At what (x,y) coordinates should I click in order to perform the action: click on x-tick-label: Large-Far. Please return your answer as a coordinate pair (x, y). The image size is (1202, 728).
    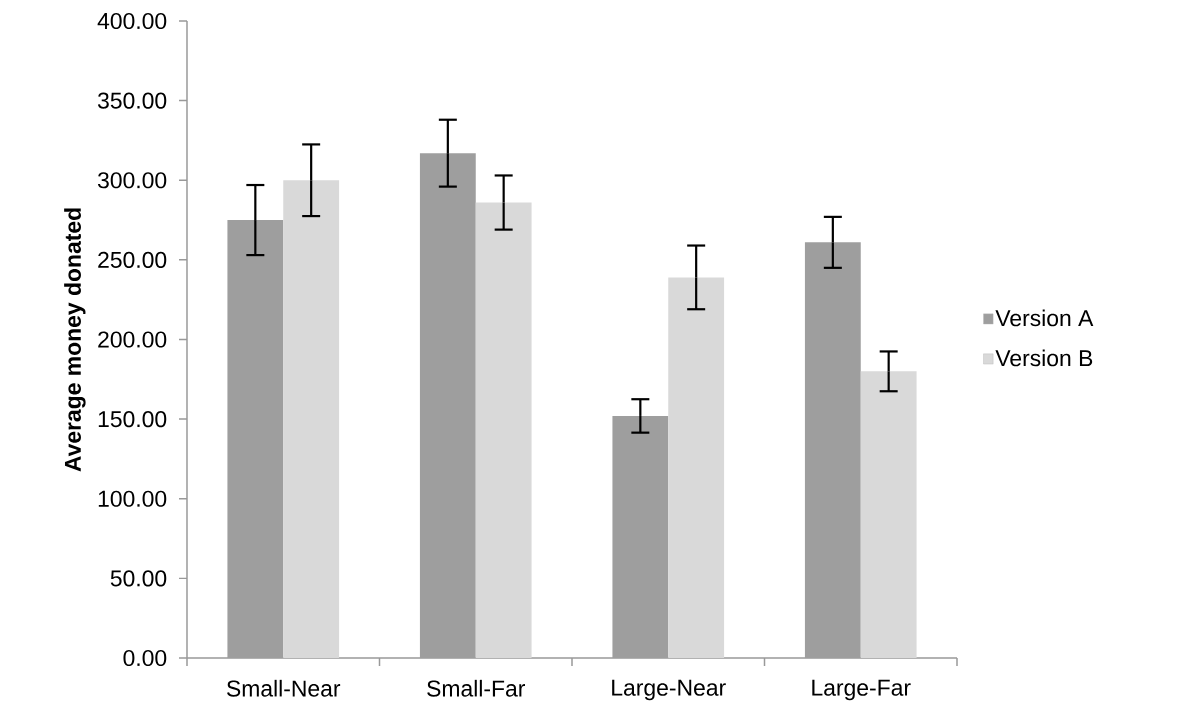
    Looking at the image, I should click on (861, 690).